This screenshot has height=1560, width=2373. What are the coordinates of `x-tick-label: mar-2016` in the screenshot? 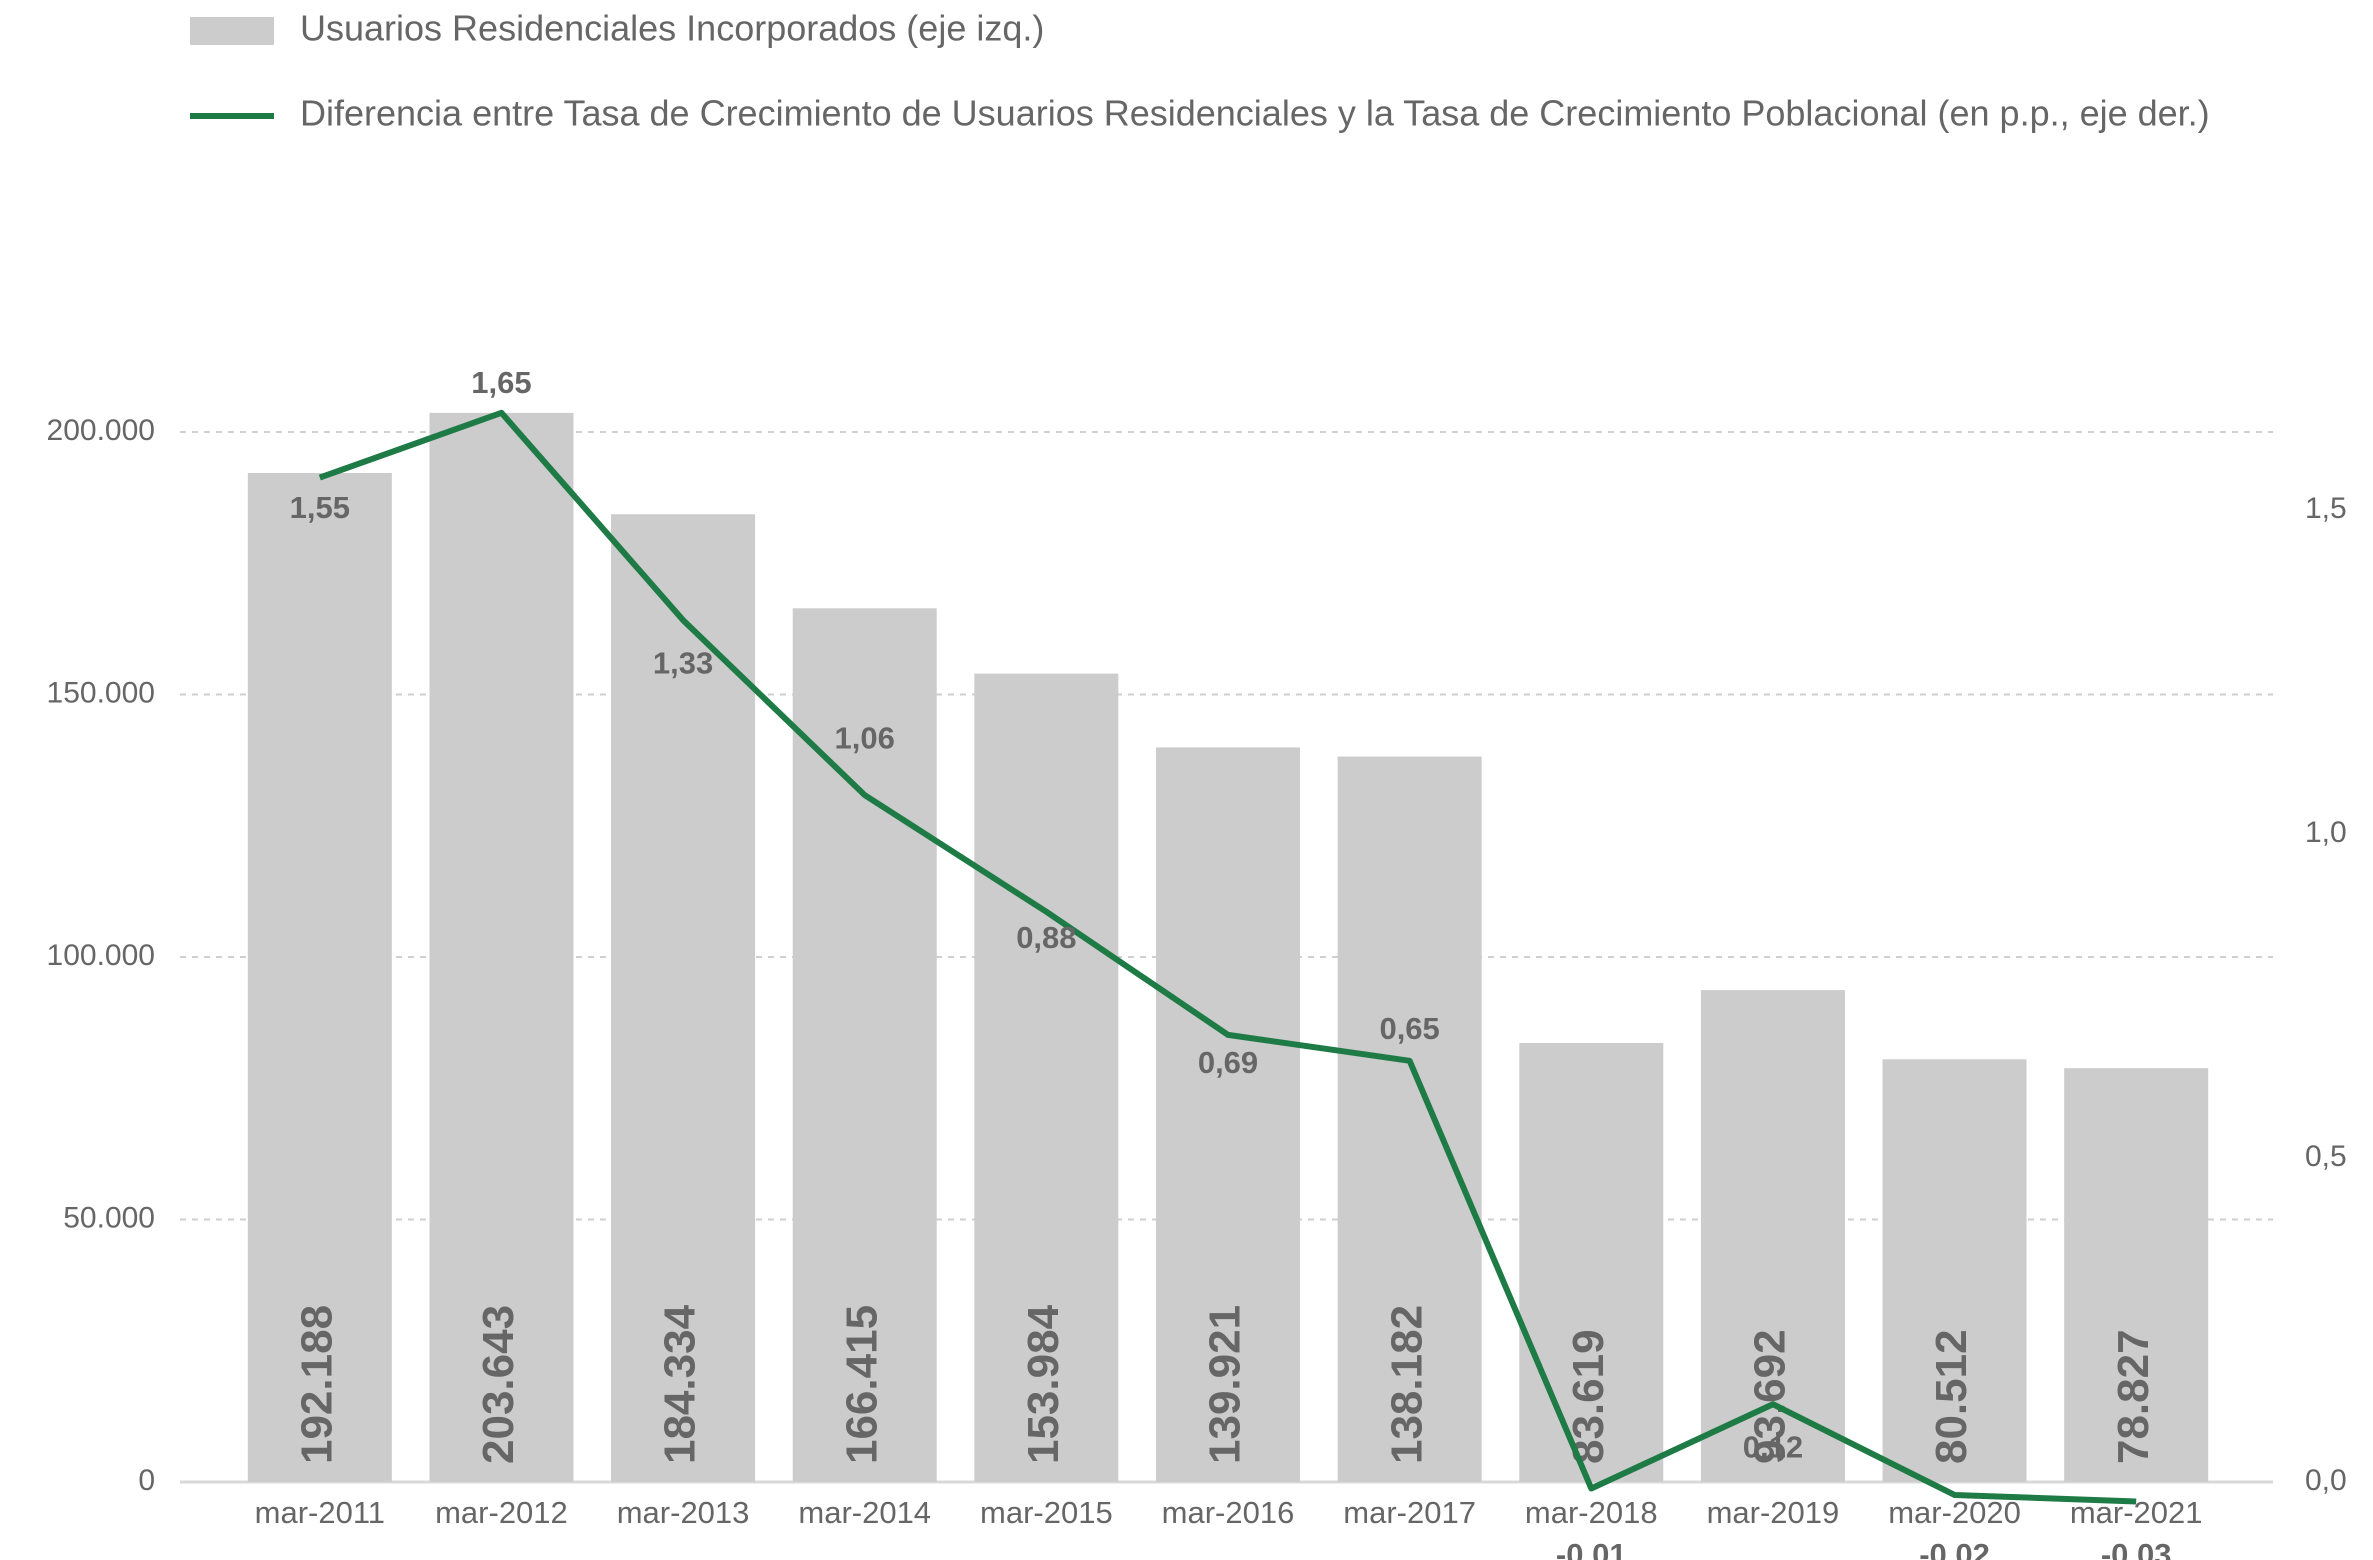 It's located at (1228, 1512).